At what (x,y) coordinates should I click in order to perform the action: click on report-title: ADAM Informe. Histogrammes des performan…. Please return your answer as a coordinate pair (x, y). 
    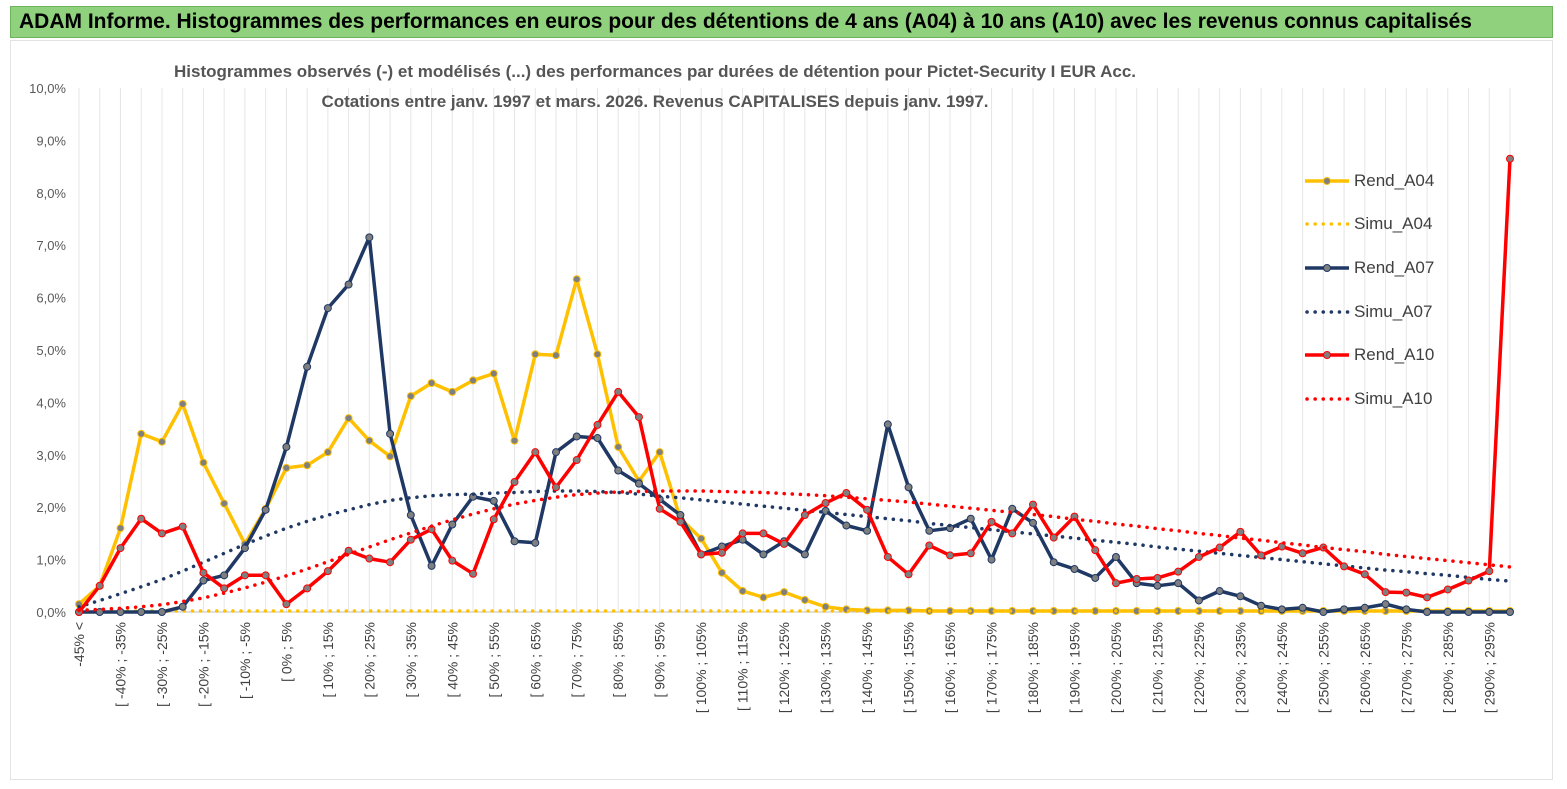
    Looking at the image, I should click on (745, 21).